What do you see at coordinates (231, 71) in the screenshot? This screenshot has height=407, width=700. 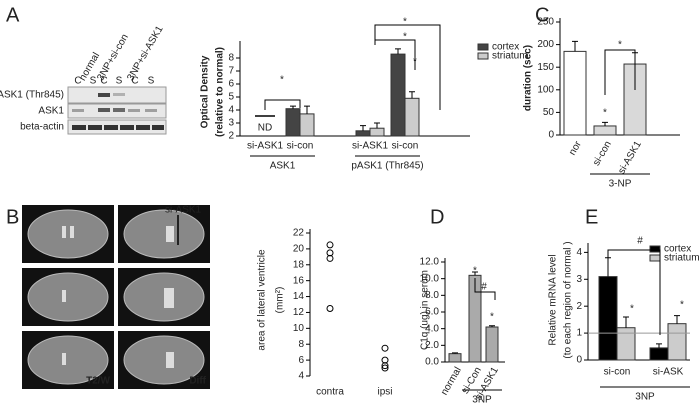 I see `y-tick-label: 7` at bounding box center [231, 71].